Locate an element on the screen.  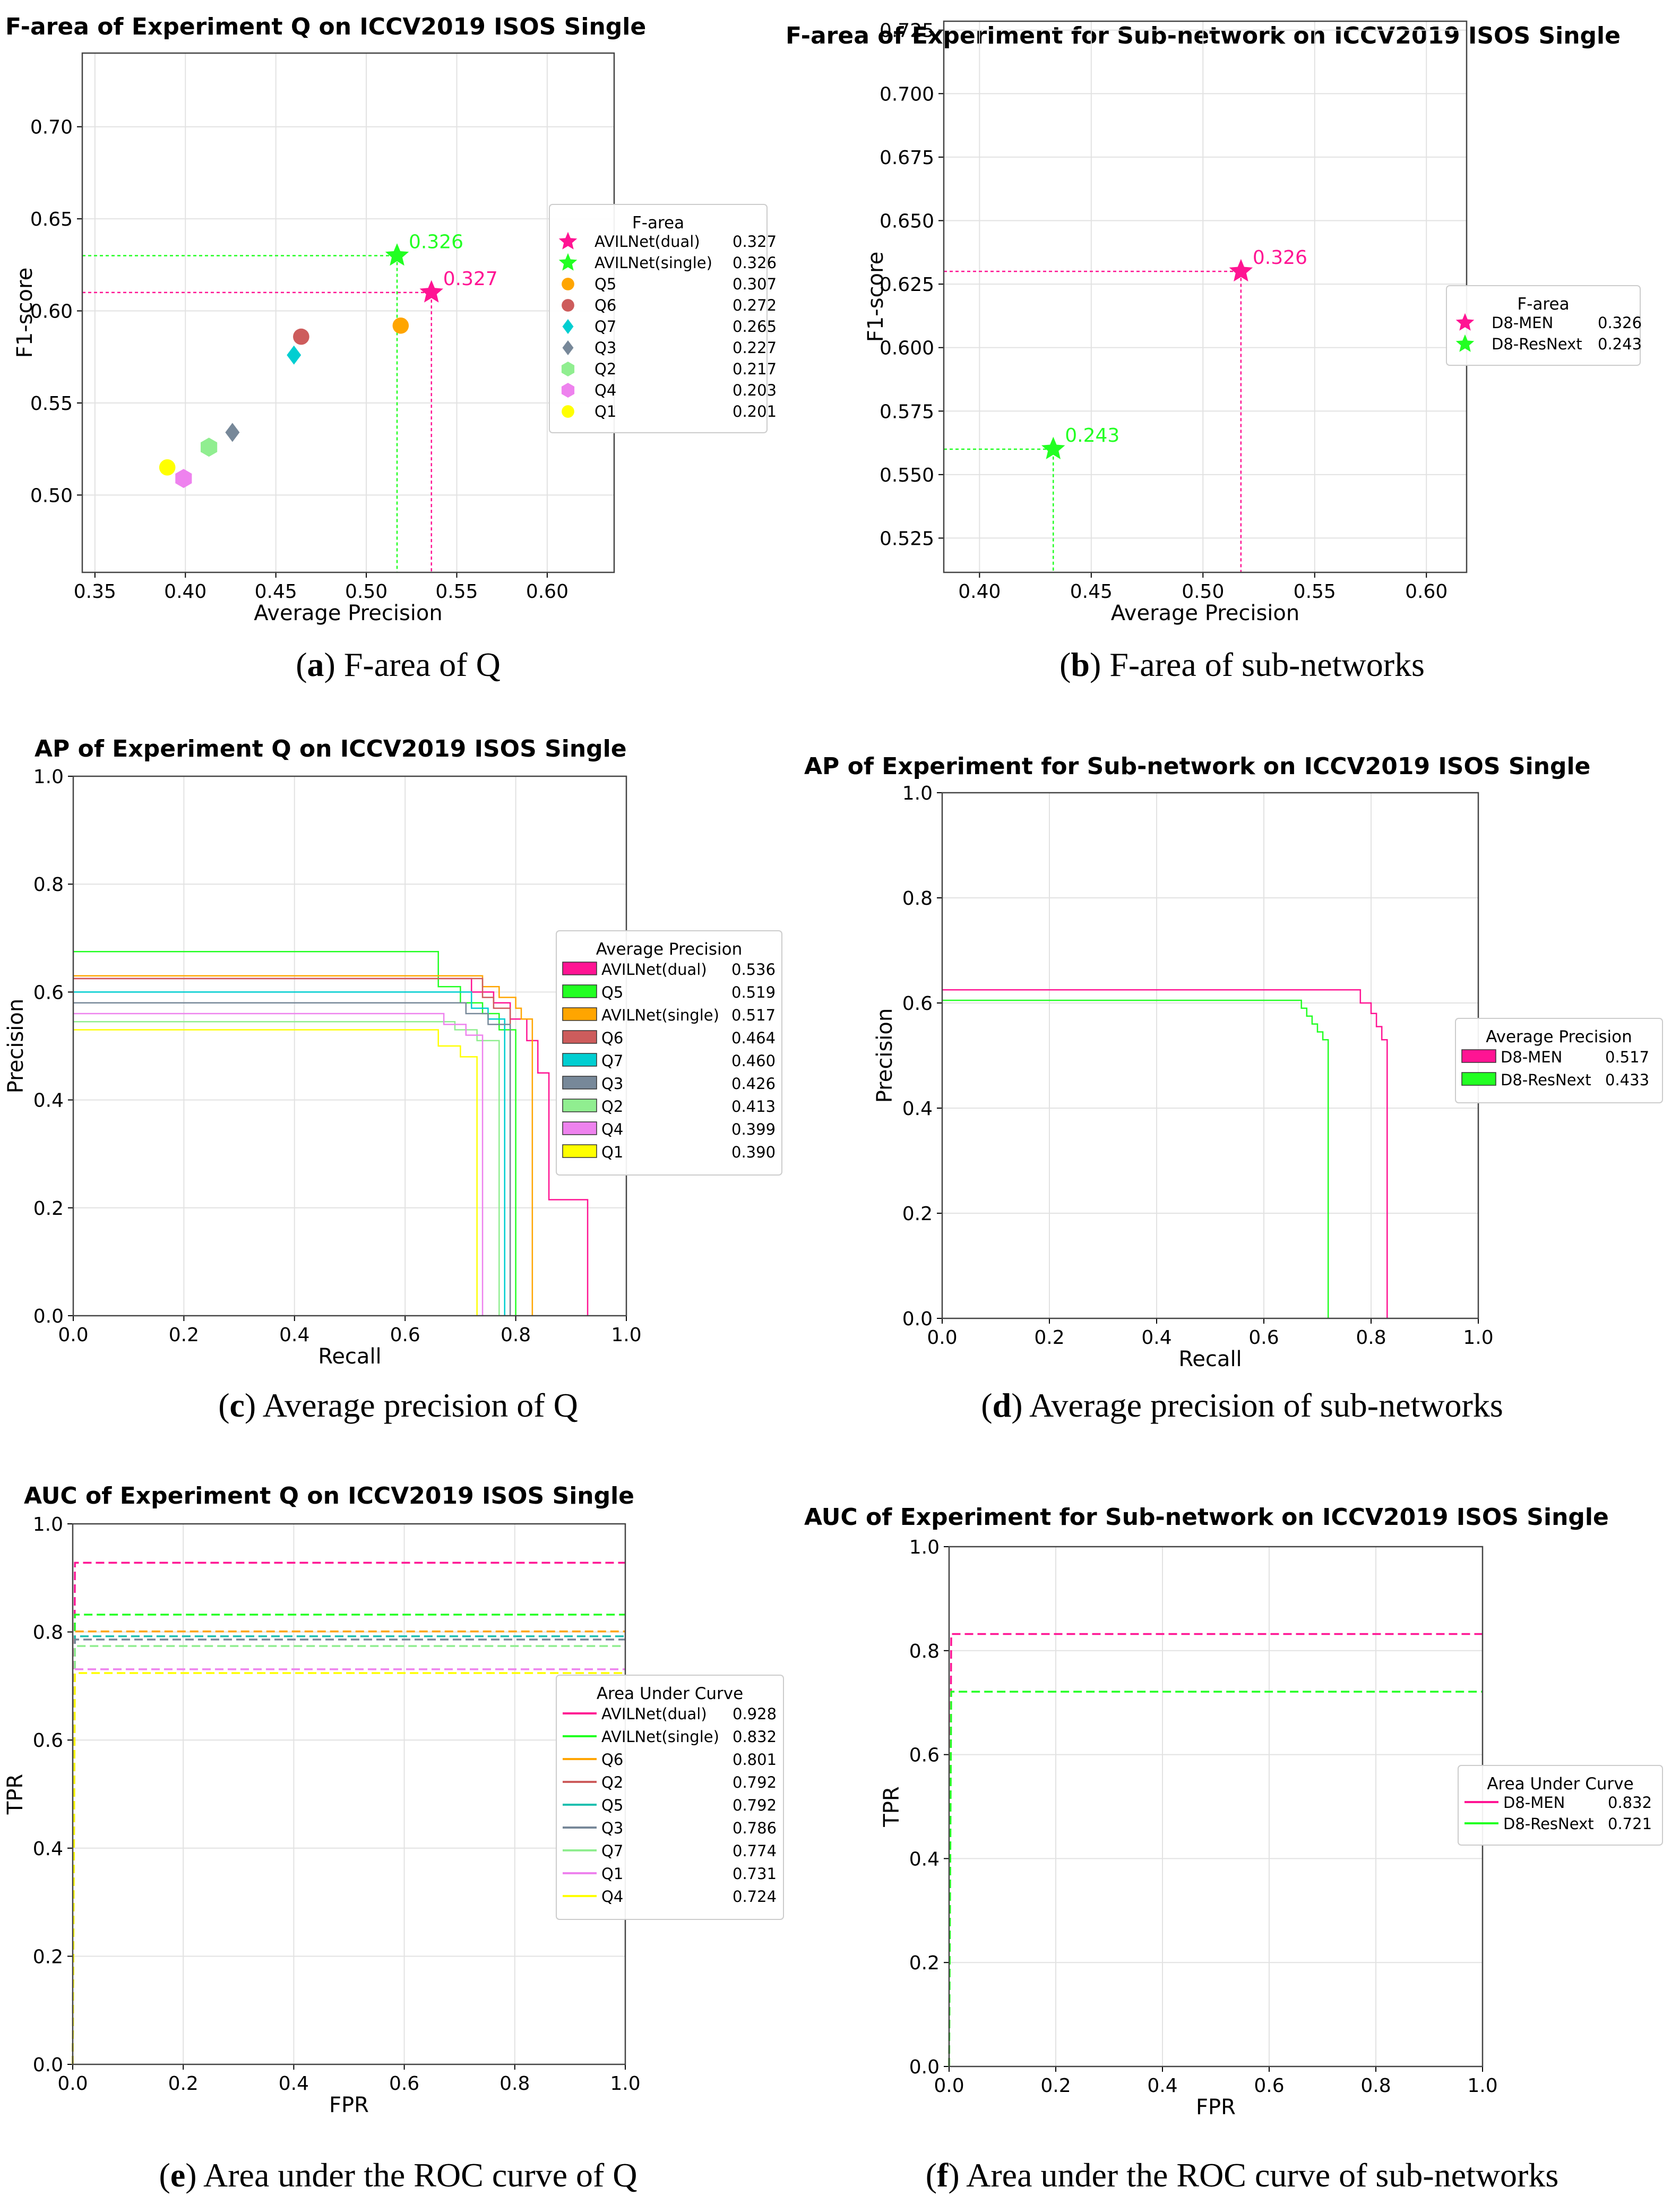
roc-line-q5 is located at coordinates (348, 1850).